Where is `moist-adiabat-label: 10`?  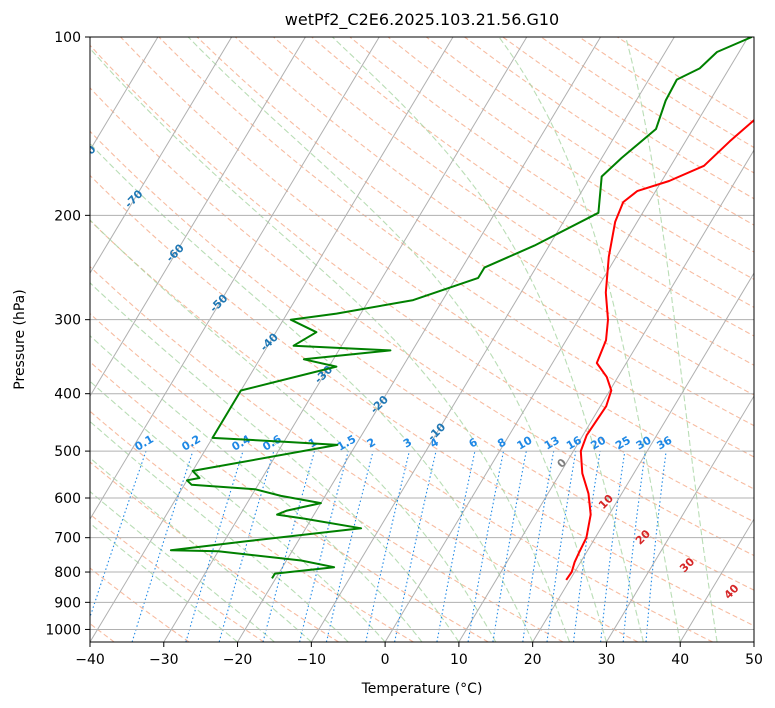 moist-adiabat-label: 10 is located at coordinates (606, 502).